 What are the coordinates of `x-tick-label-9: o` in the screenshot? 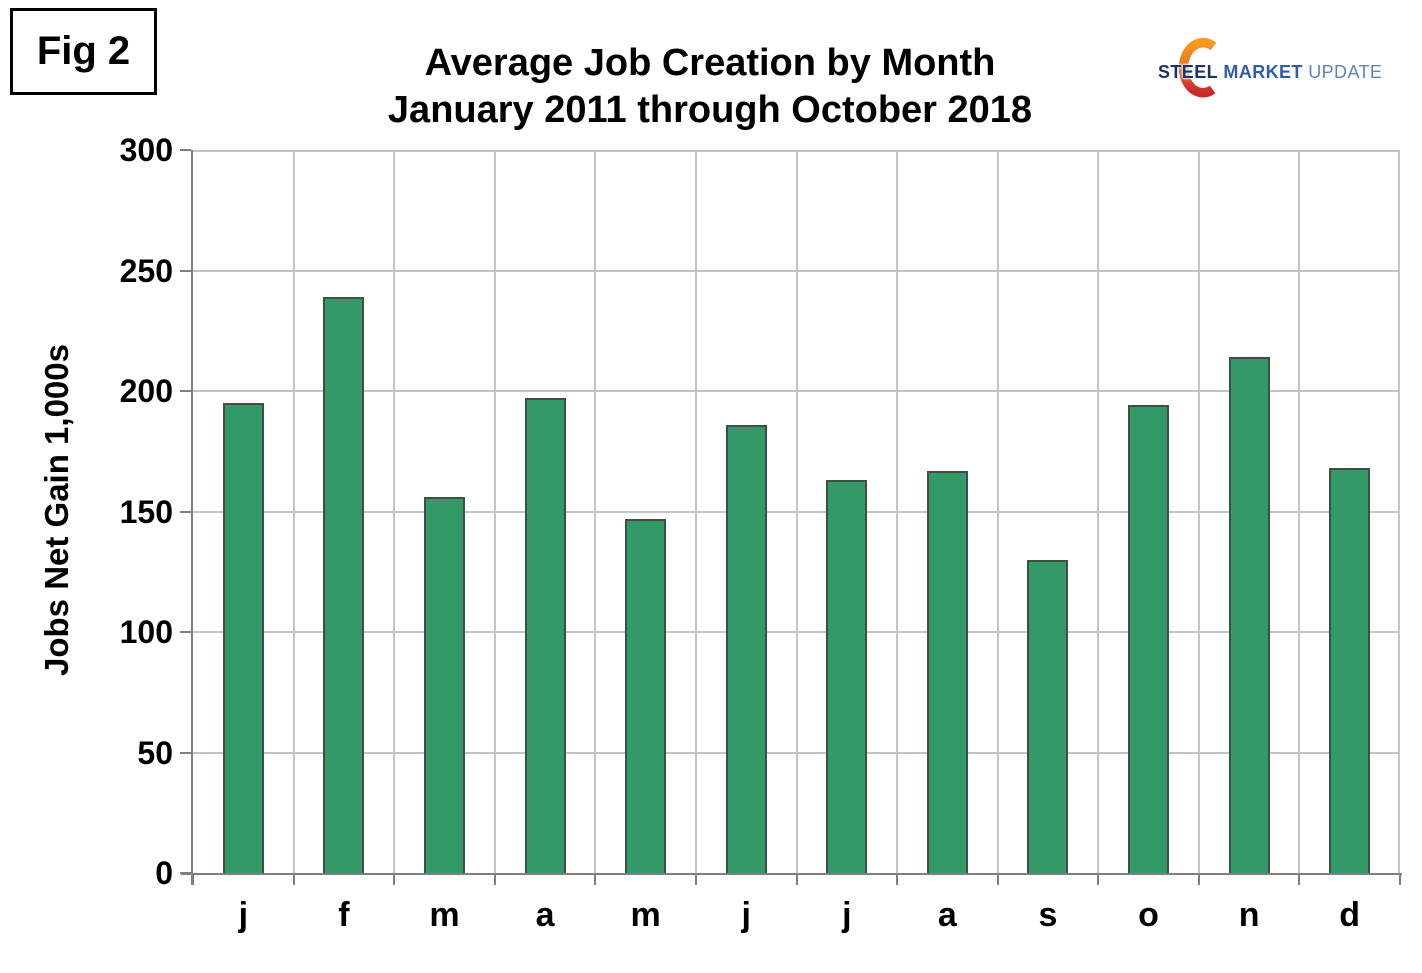 It's located at (1148, 915).